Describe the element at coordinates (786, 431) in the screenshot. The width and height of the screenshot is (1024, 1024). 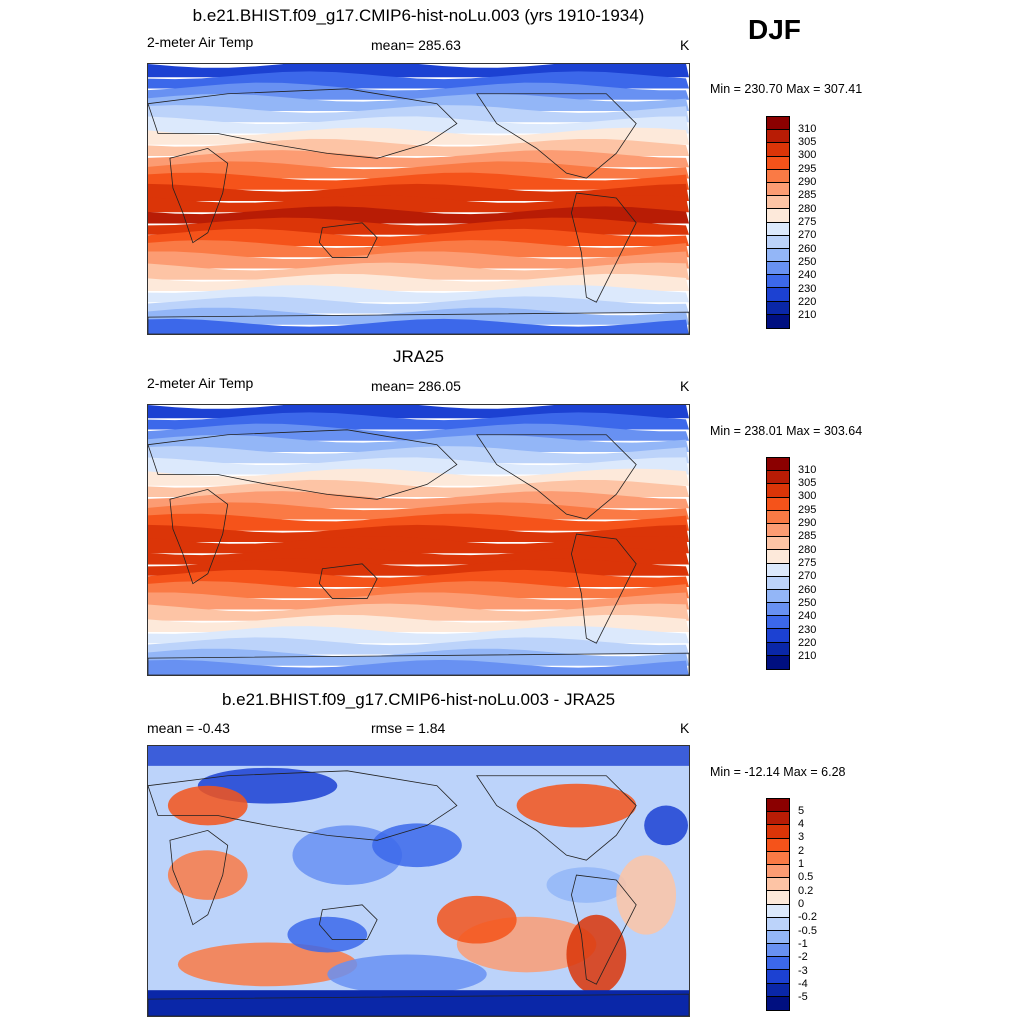
I see `panel-obs-minmax: Min = 238.01 Max = 303.64` at that location.